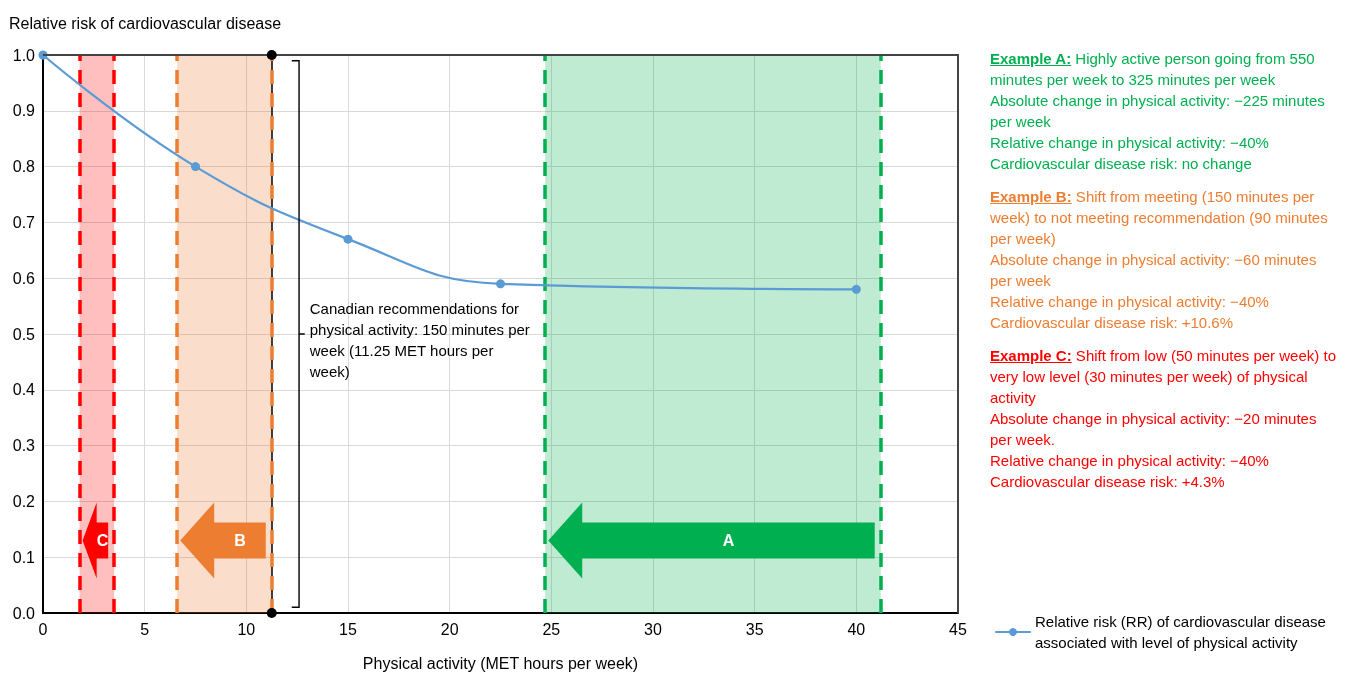 Image resolution: width=1346 pixels, height=681 pixels. I want to click on text: Example B: Shift from meeting (150 minutes per week) to not meeting recommendation (90 minutes per week) Absolute change in physical activity: −60 minutes per week Relative change in physical activity: −40% Cardiovascular disease risk: +10.6%, so click(1159, 260).